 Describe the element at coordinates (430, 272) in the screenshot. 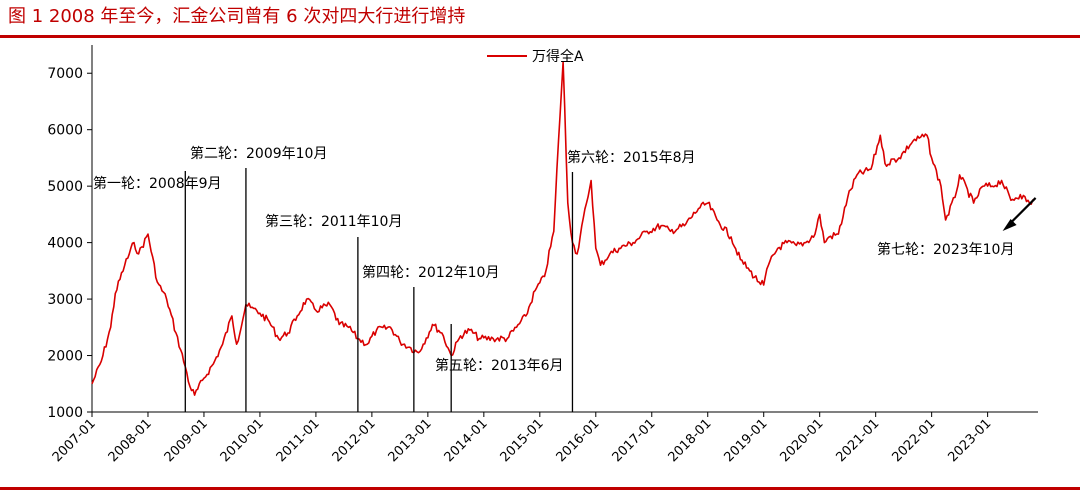

I see `annotation-label: 第四轮：2012年10月` at that location.